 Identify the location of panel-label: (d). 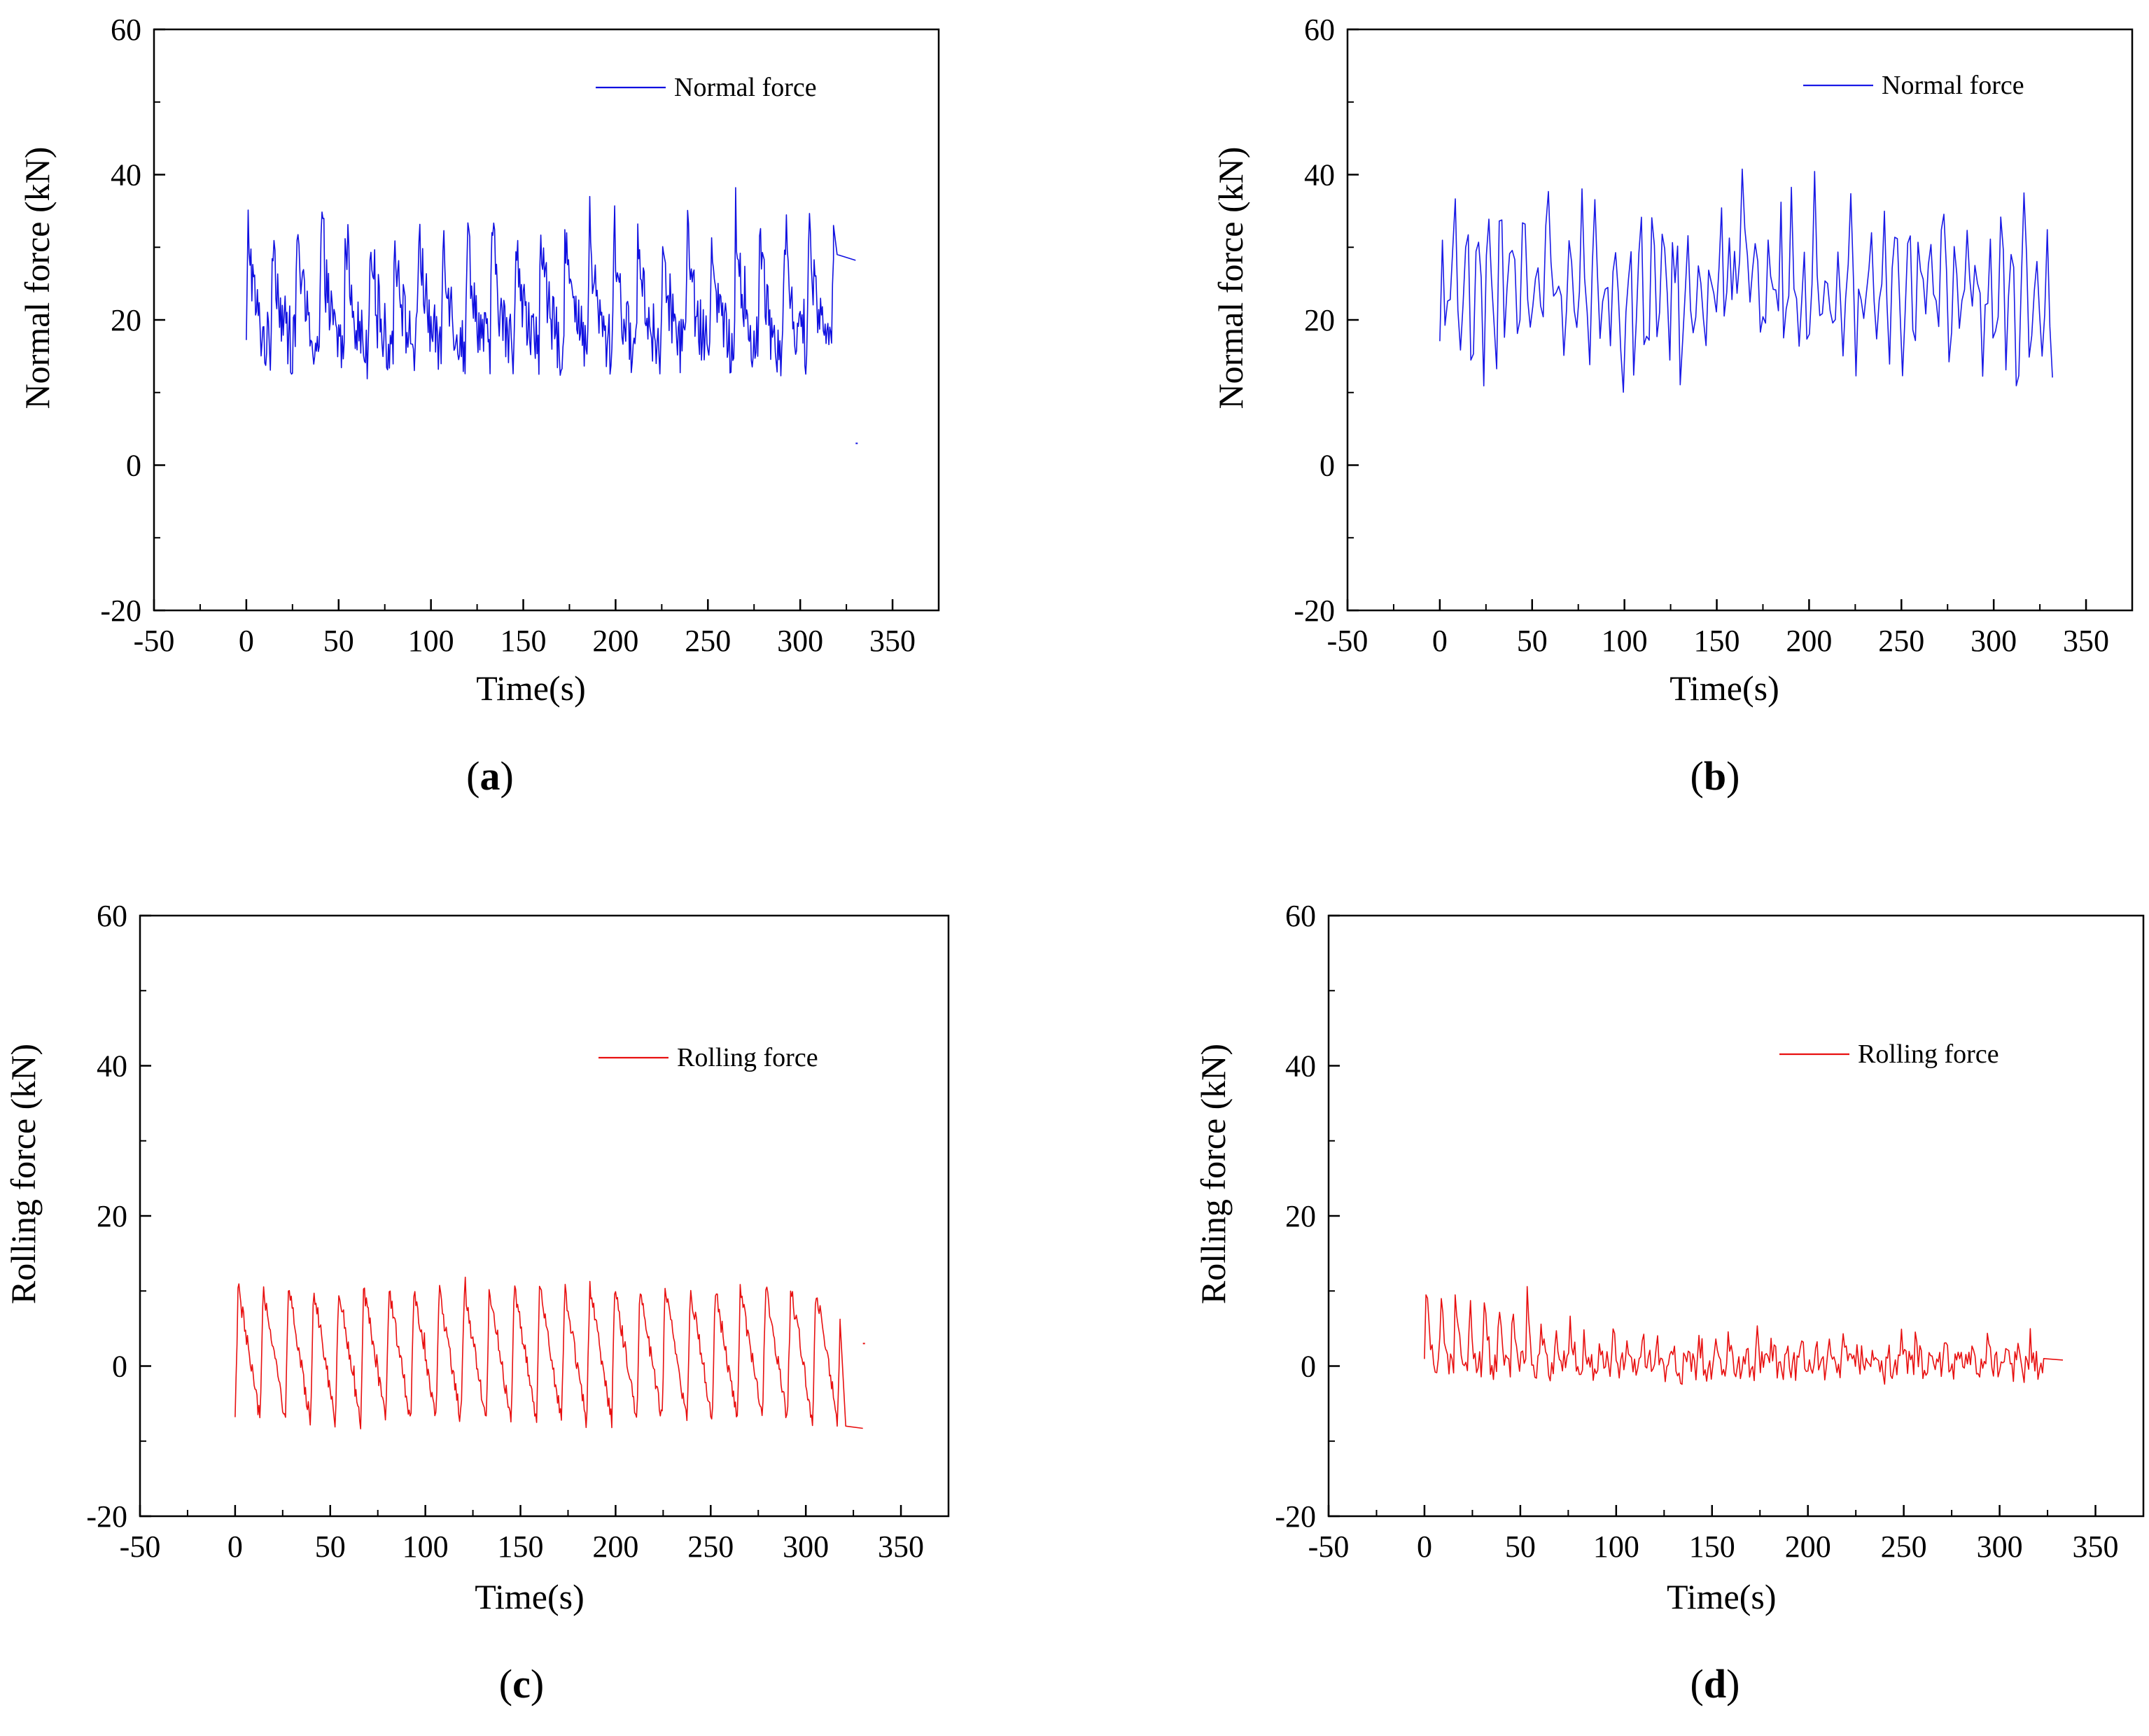
(1715, 1684).